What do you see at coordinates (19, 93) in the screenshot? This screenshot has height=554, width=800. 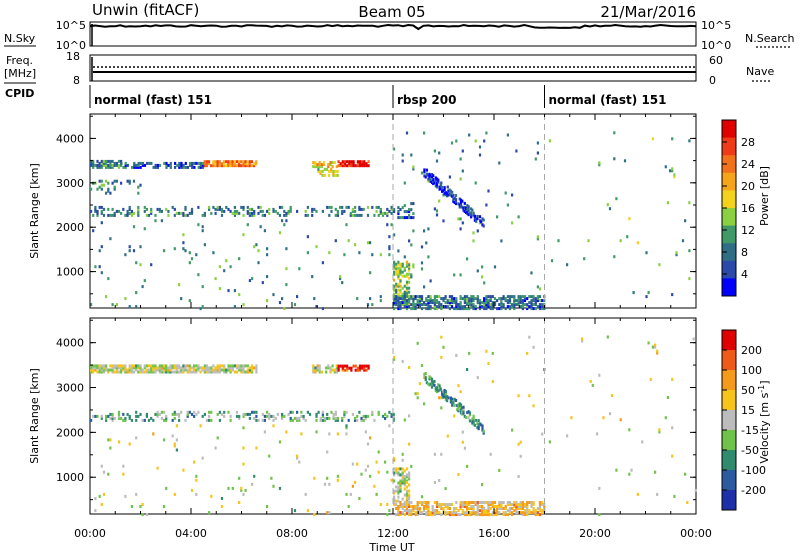 I see `cpid-label: CPID` at bounding box center [19, 93].